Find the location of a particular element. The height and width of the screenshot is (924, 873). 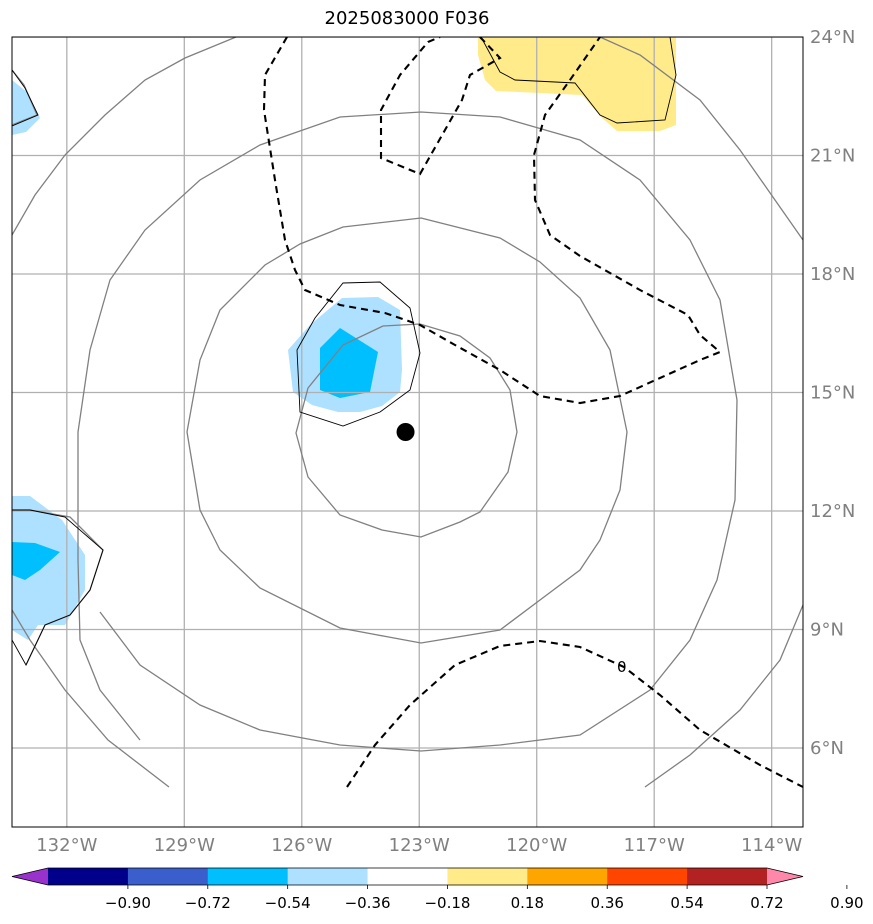

contour-label: 0 is located at coordinates (622, 667).